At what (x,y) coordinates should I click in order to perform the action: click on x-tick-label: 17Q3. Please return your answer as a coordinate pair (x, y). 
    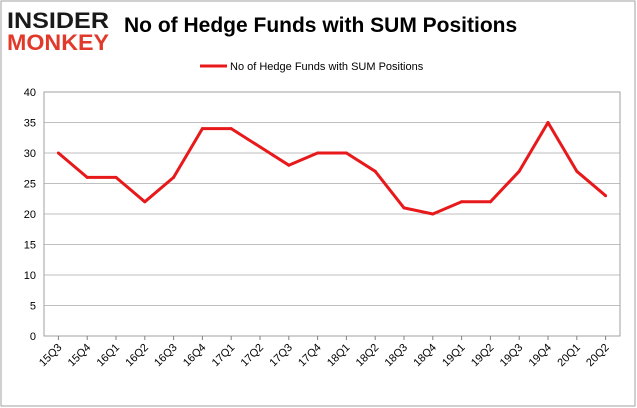
    Looking at the image, I should click on (281, 356).